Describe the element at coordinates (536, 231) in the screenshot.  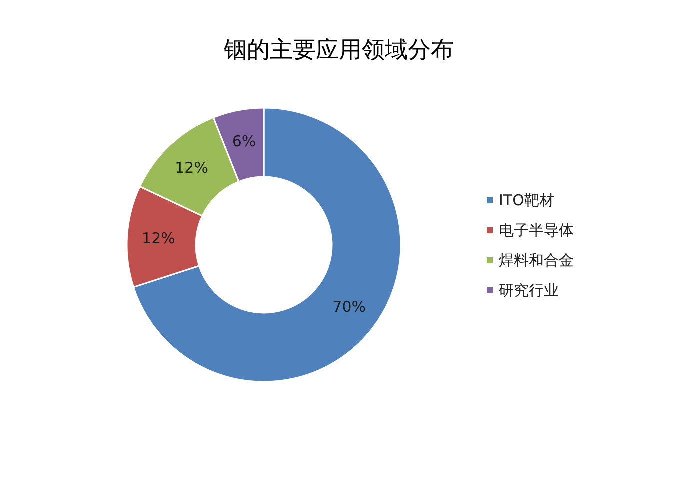
I see `legend-label: 电子半导体` at that location.